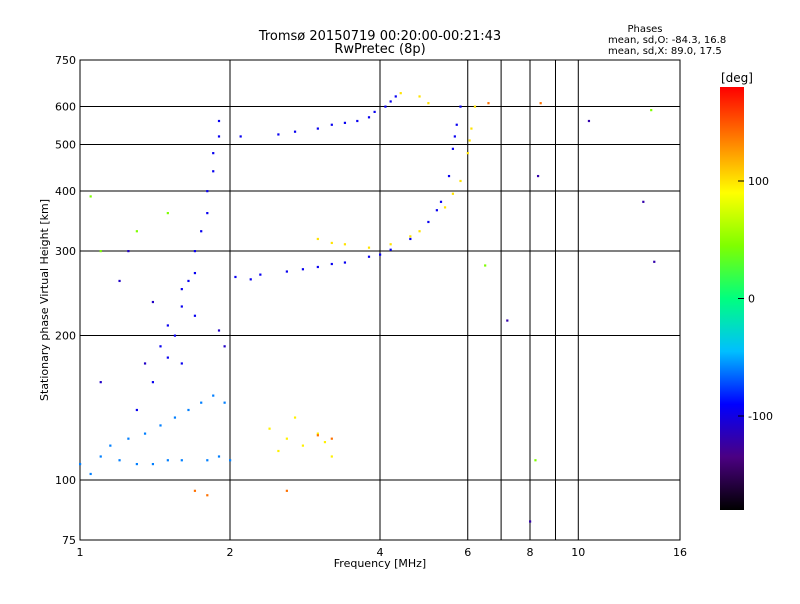 The width and height of the screenshot is (800, 604). Describe the element at coordinates (380, 563) in the screenshot. I see `x-axis-label: Frequency [MHz]` at that location.